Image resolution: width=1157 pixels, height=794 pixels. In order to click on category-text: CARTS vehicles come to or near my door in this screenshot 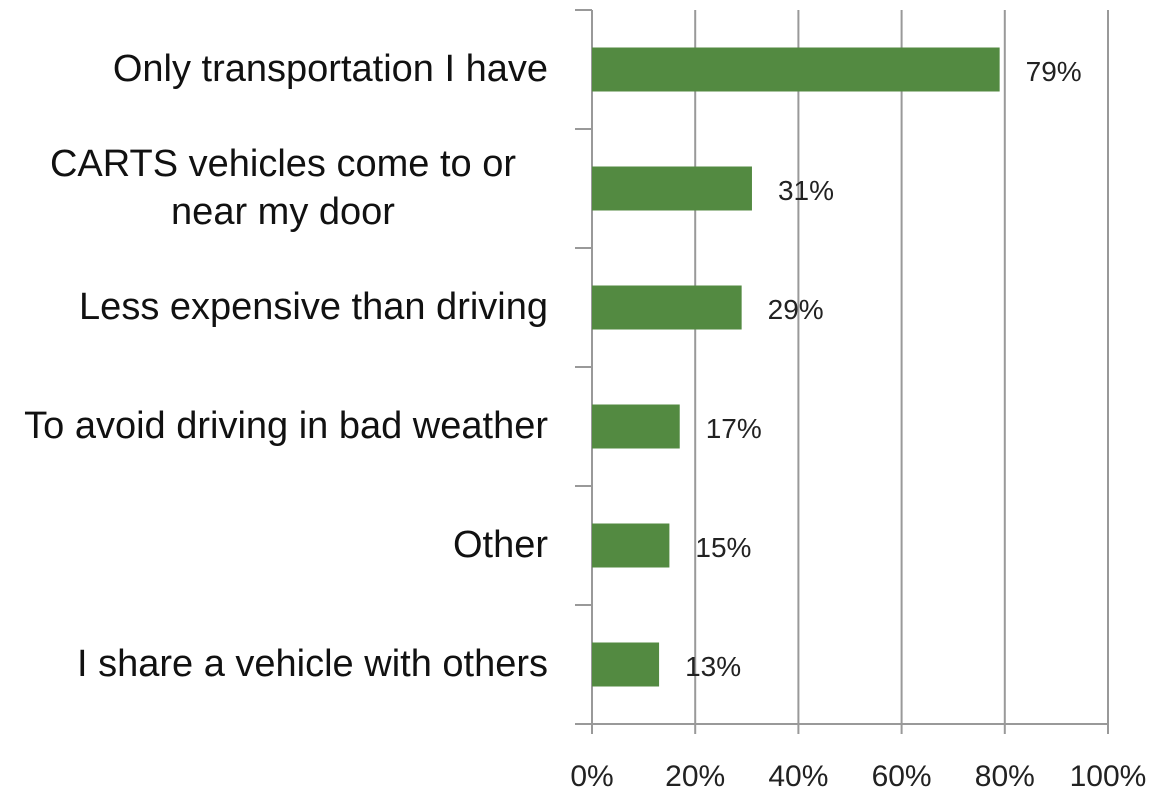, I will do `click(283, 188)`.